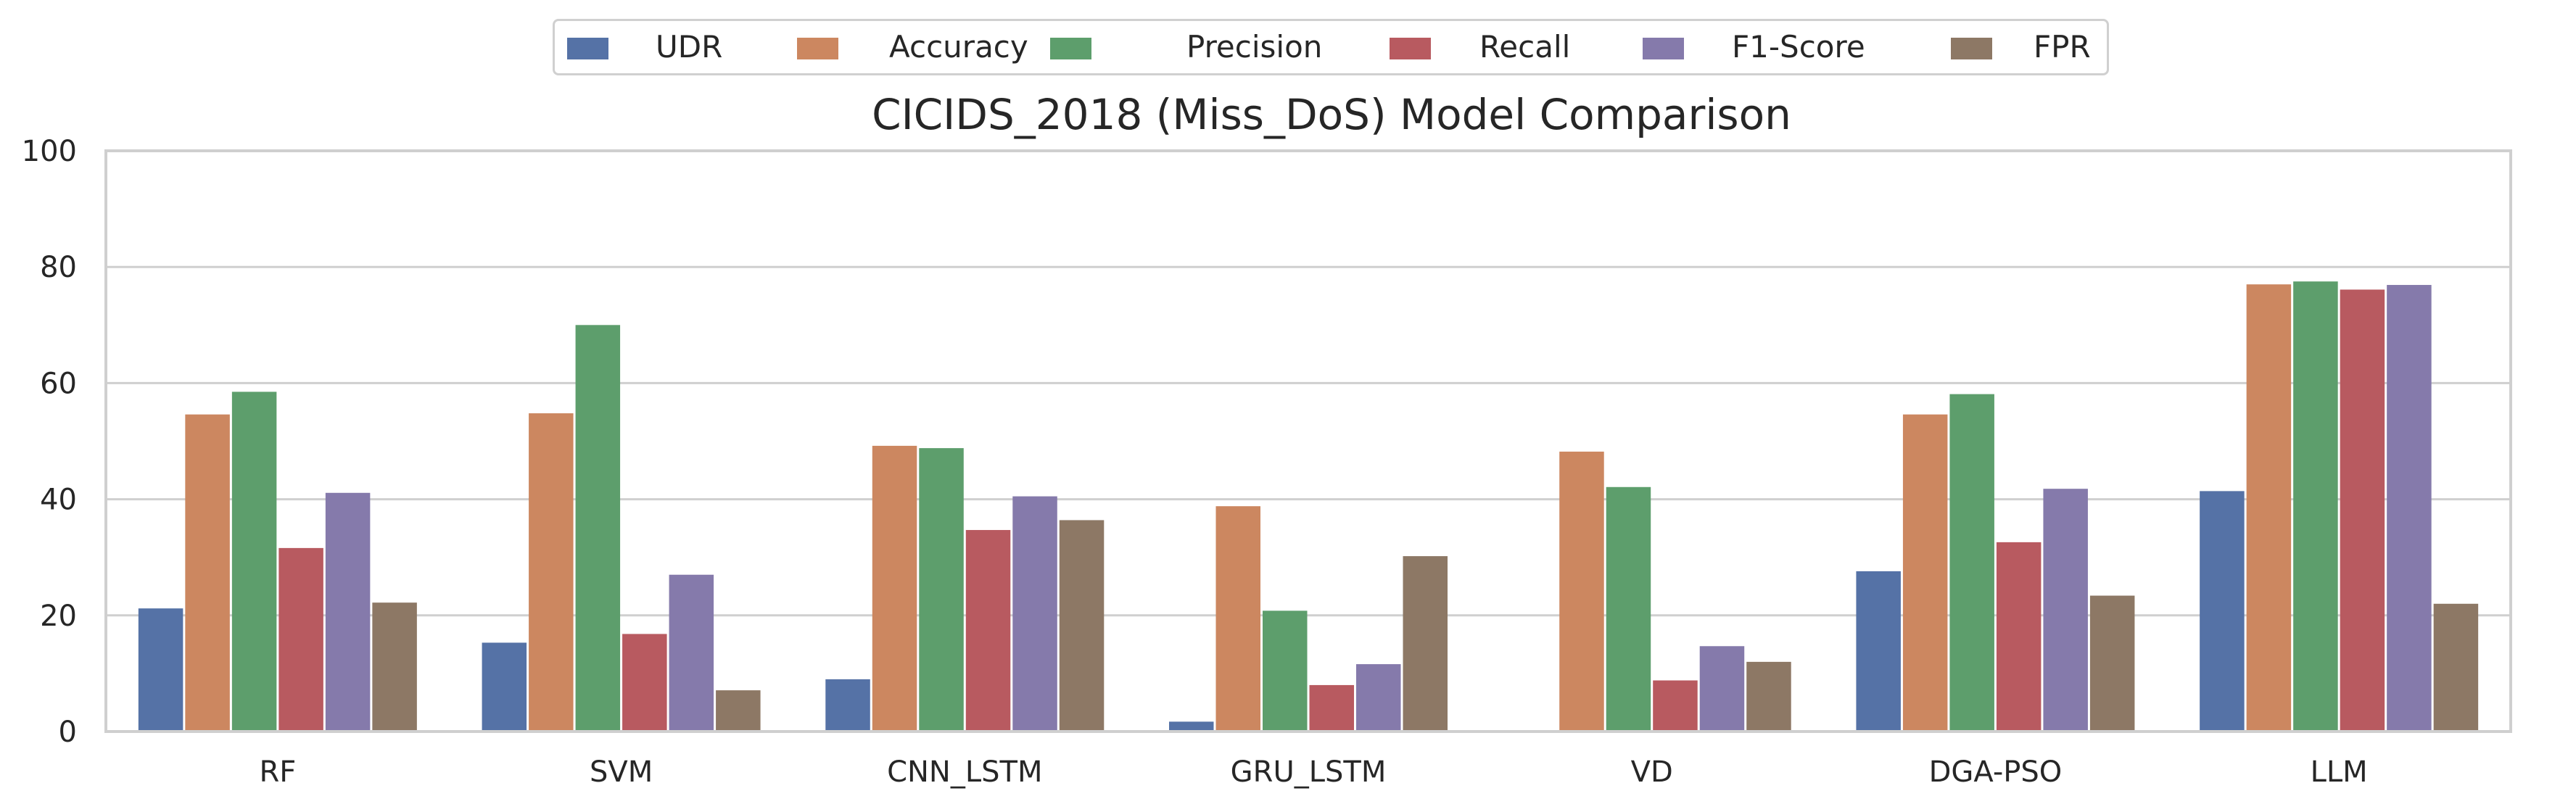  What do you see at coordinates (277, 772) in the screenshot?
I see `x-tick-label: RF` at bounding box center [277, 772].